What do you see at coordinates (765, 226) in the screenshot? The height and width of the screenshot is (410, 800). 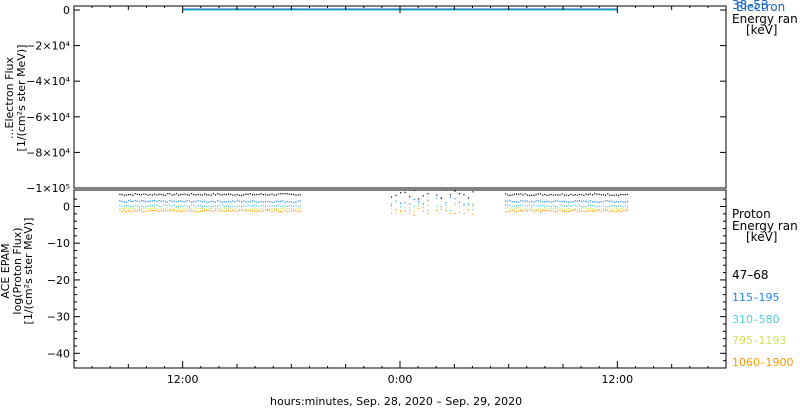 I see `proton-legend-energy: Energy ran` at bounding box center [765, 226].